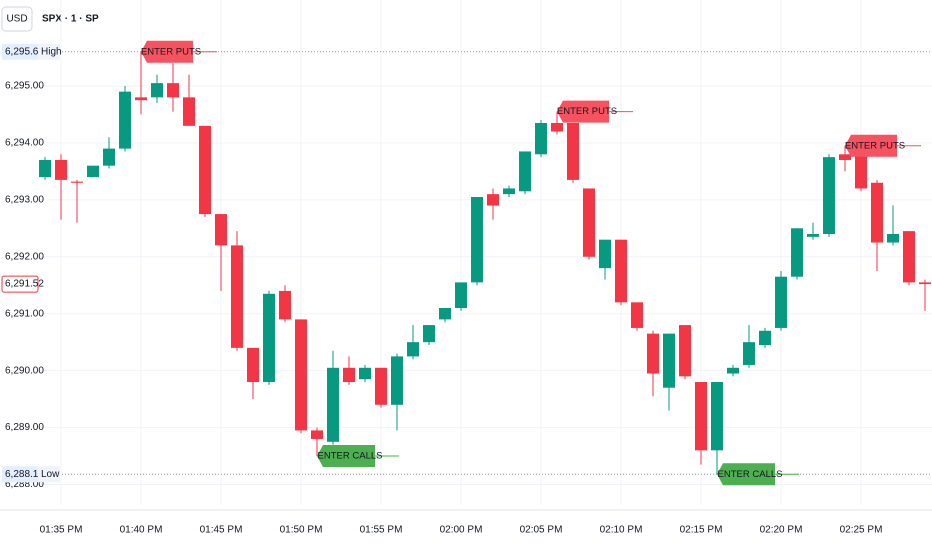 This screenshot has width=932, height=550. I want to click on y-tick-label: 6,294.00, so click(24, 143).